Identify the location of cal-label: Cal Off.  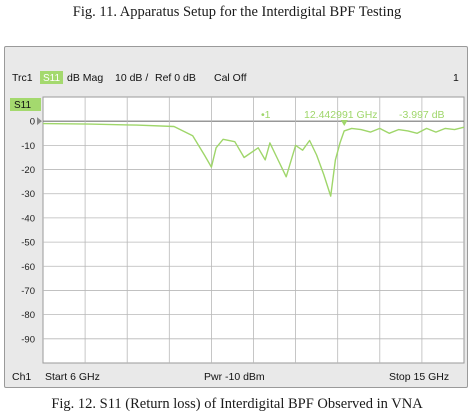
(230, 78).